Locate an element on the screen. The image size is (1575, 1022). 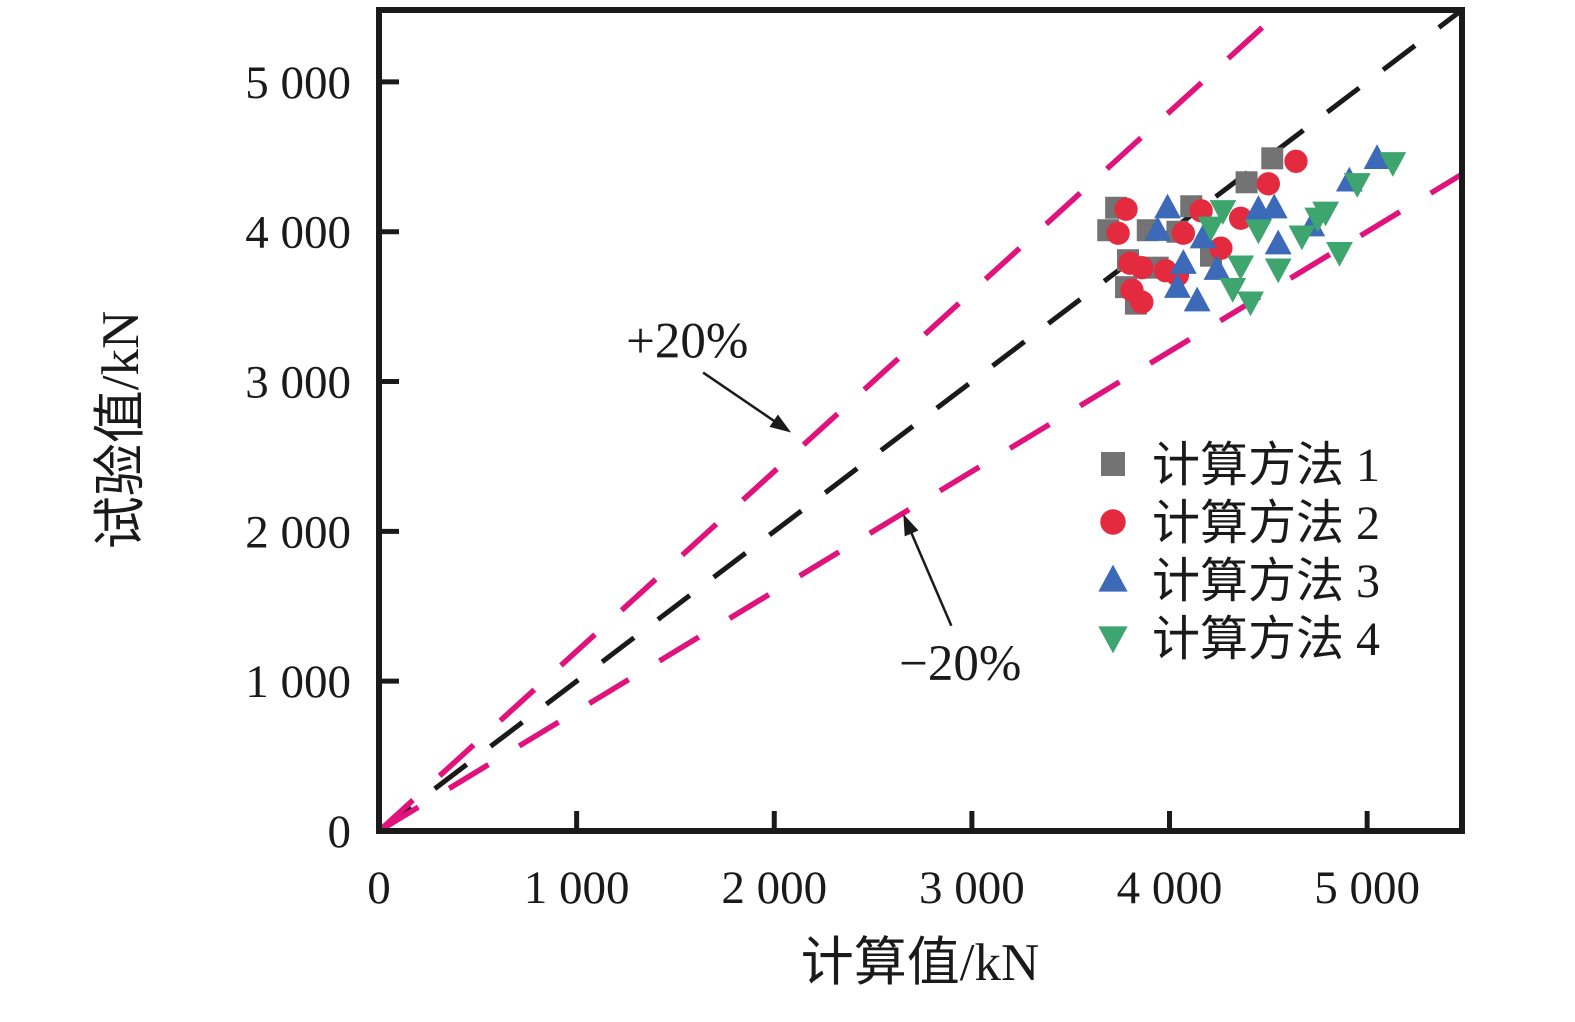
y-tick-label: 4 000 is located at coordinates (298, 233).